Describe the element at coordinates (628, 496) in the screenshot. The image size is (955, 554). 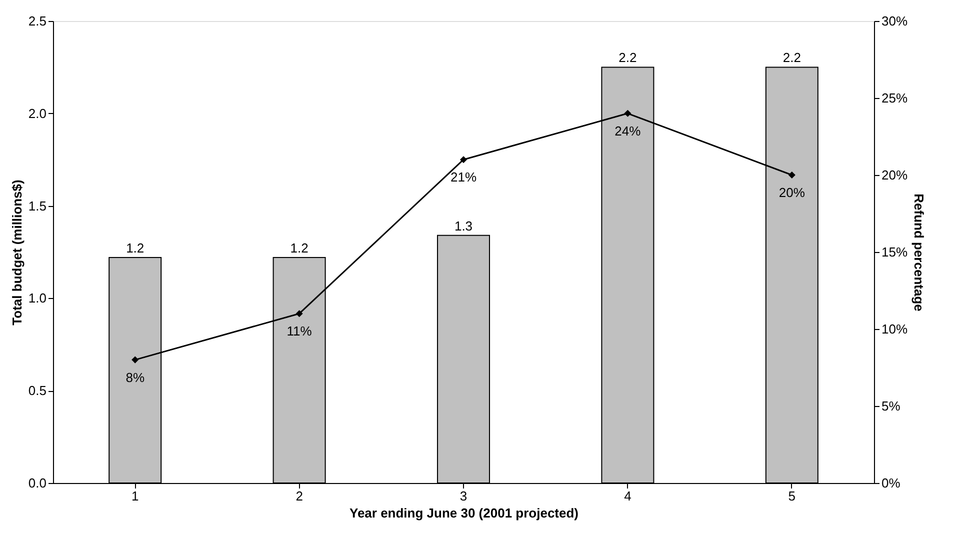
I see `x-tick-label: 4` at that location.